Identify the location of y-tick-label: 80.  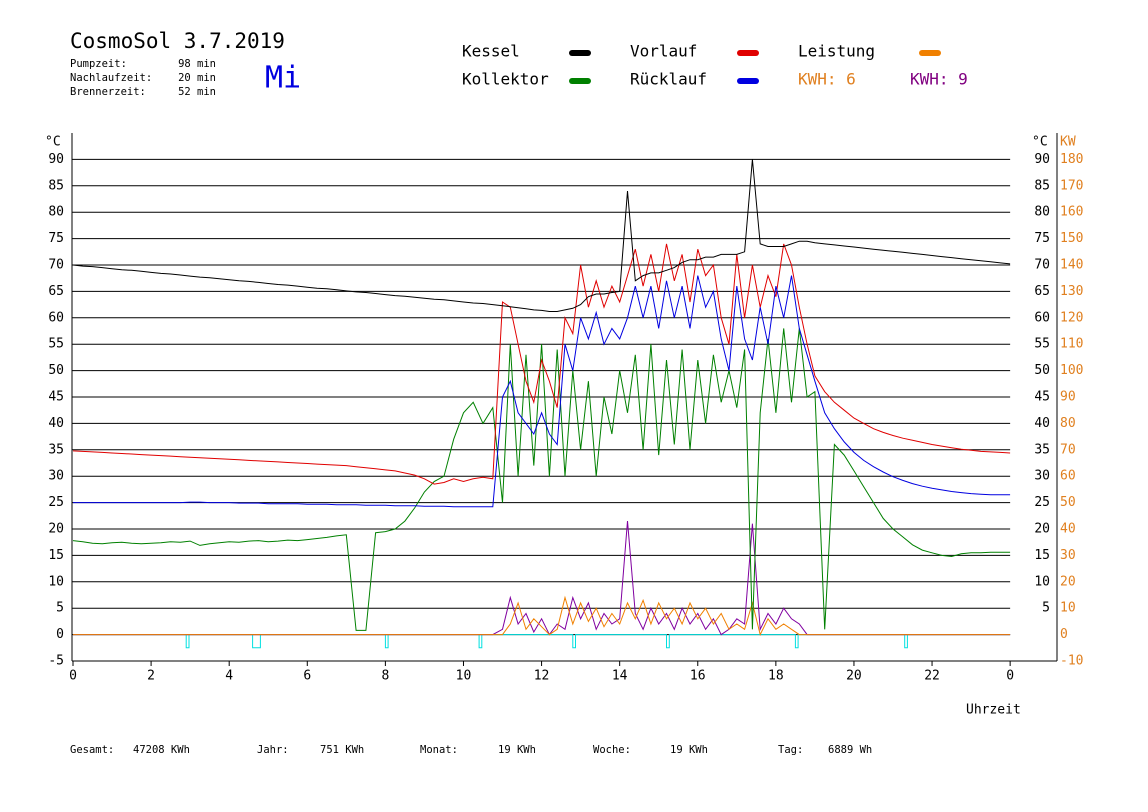
(56, 212).